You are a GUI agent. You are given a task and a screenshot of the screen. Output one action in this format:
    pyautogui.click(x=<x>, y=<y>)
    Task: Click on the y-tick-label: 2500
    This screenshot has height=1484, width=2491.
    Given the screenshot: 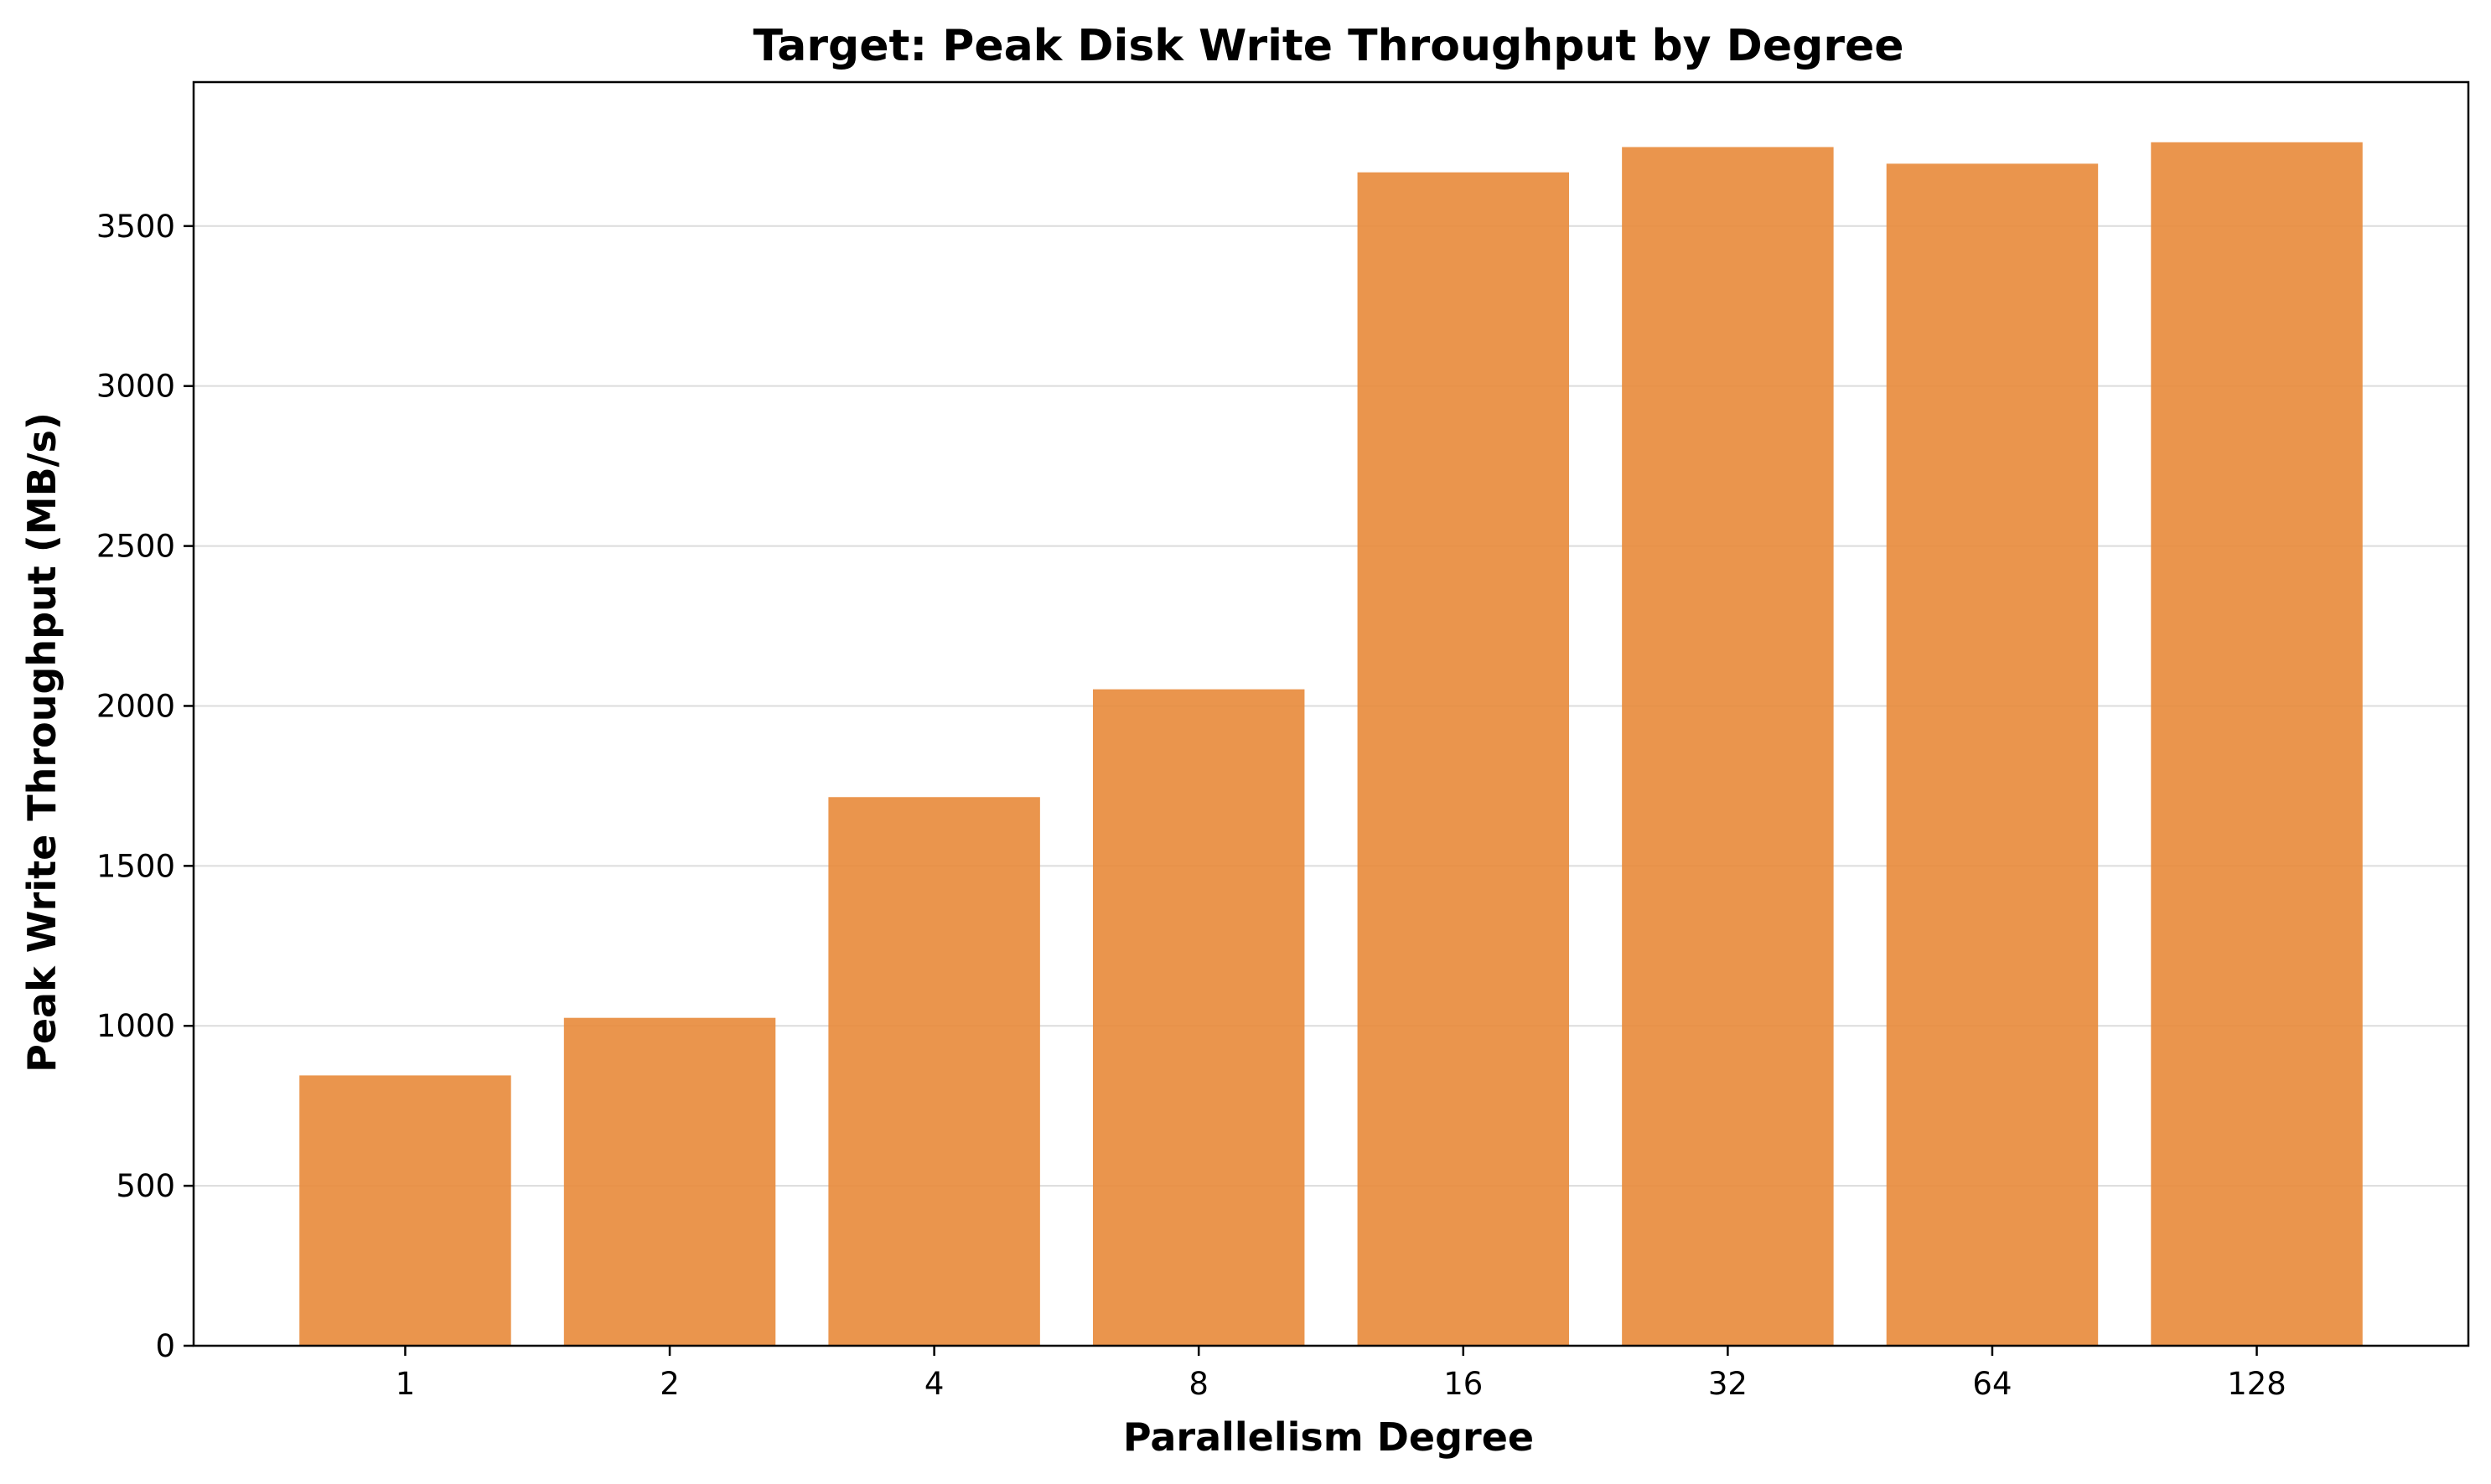 What is the action you would take?
    pyautogui.click(x=135, y=547)
    